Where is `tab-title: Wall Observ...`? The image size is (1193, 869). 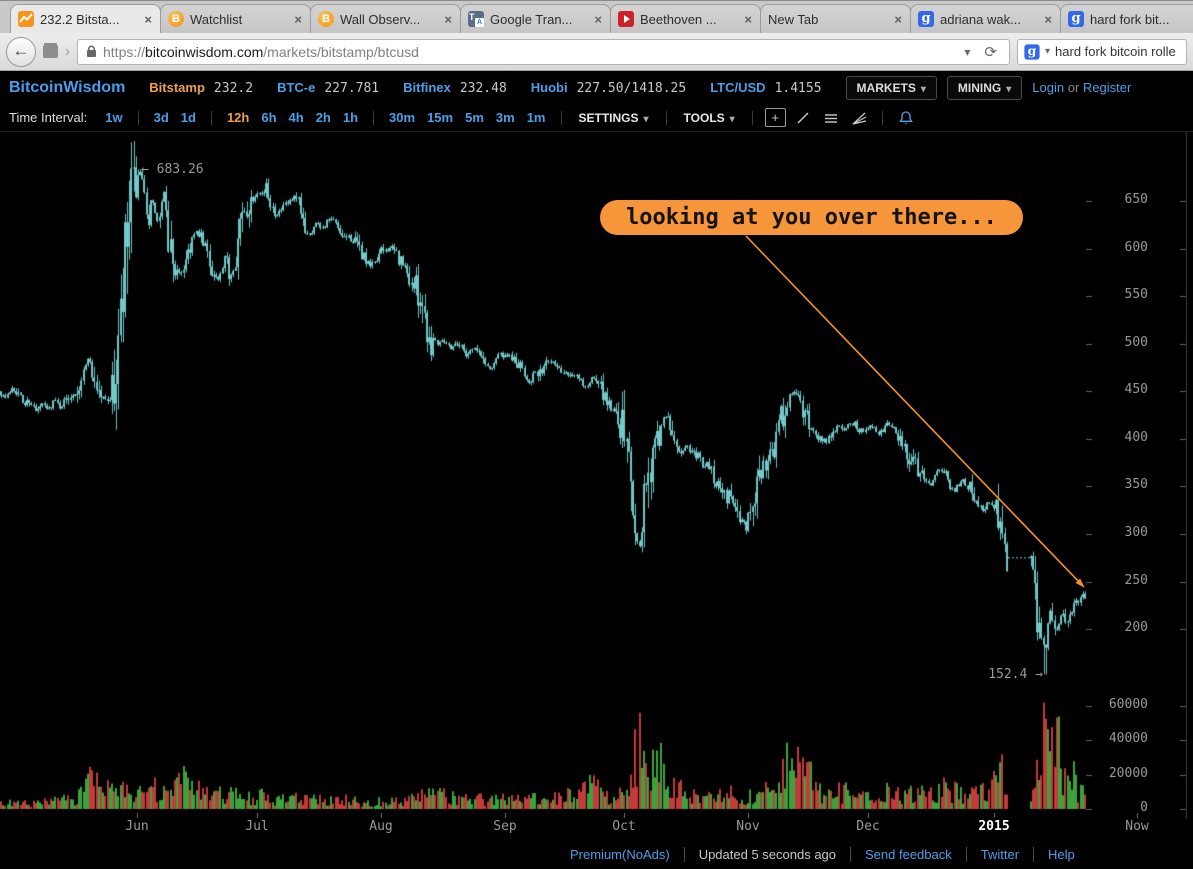 tab-title: Wall Observ... is located at coordinates (380, 19).